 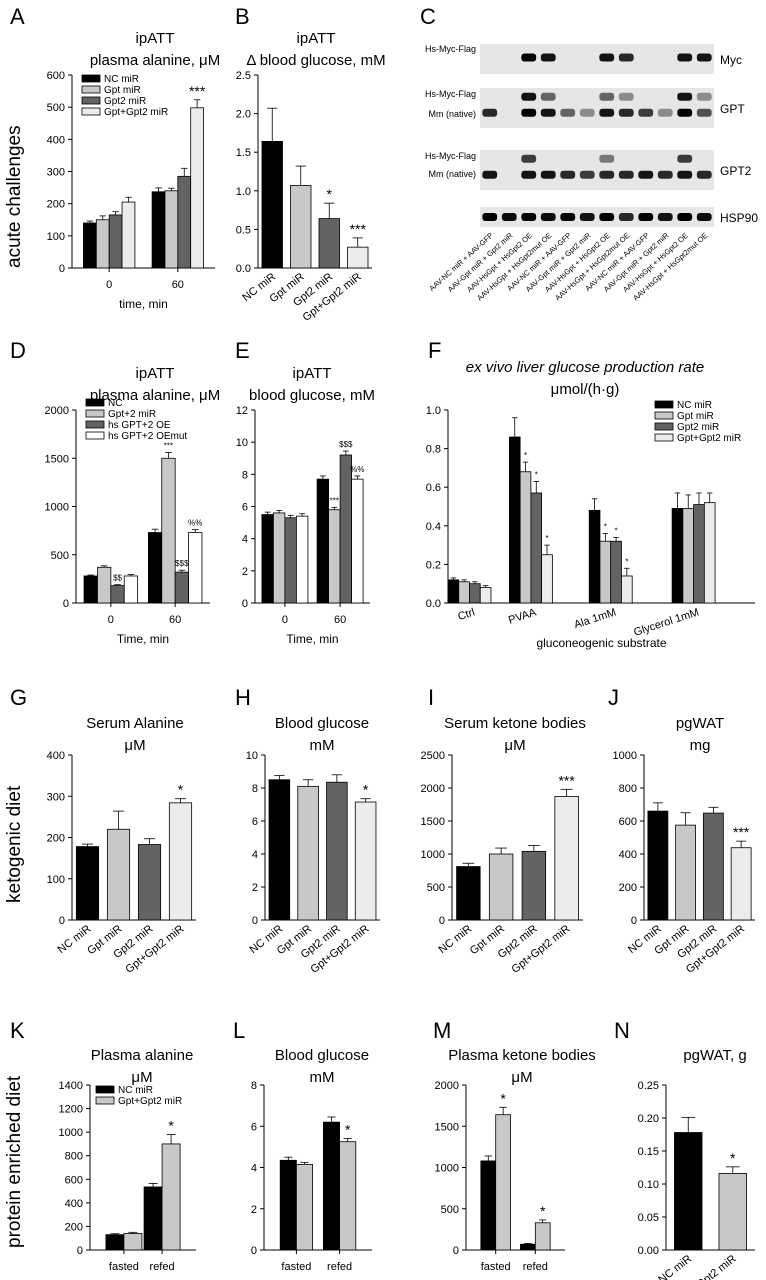 What do you see at coordinates (56, 797) in the screenshot?
I see `y-tick-label-g: 300` at bounding box center [56, 797].